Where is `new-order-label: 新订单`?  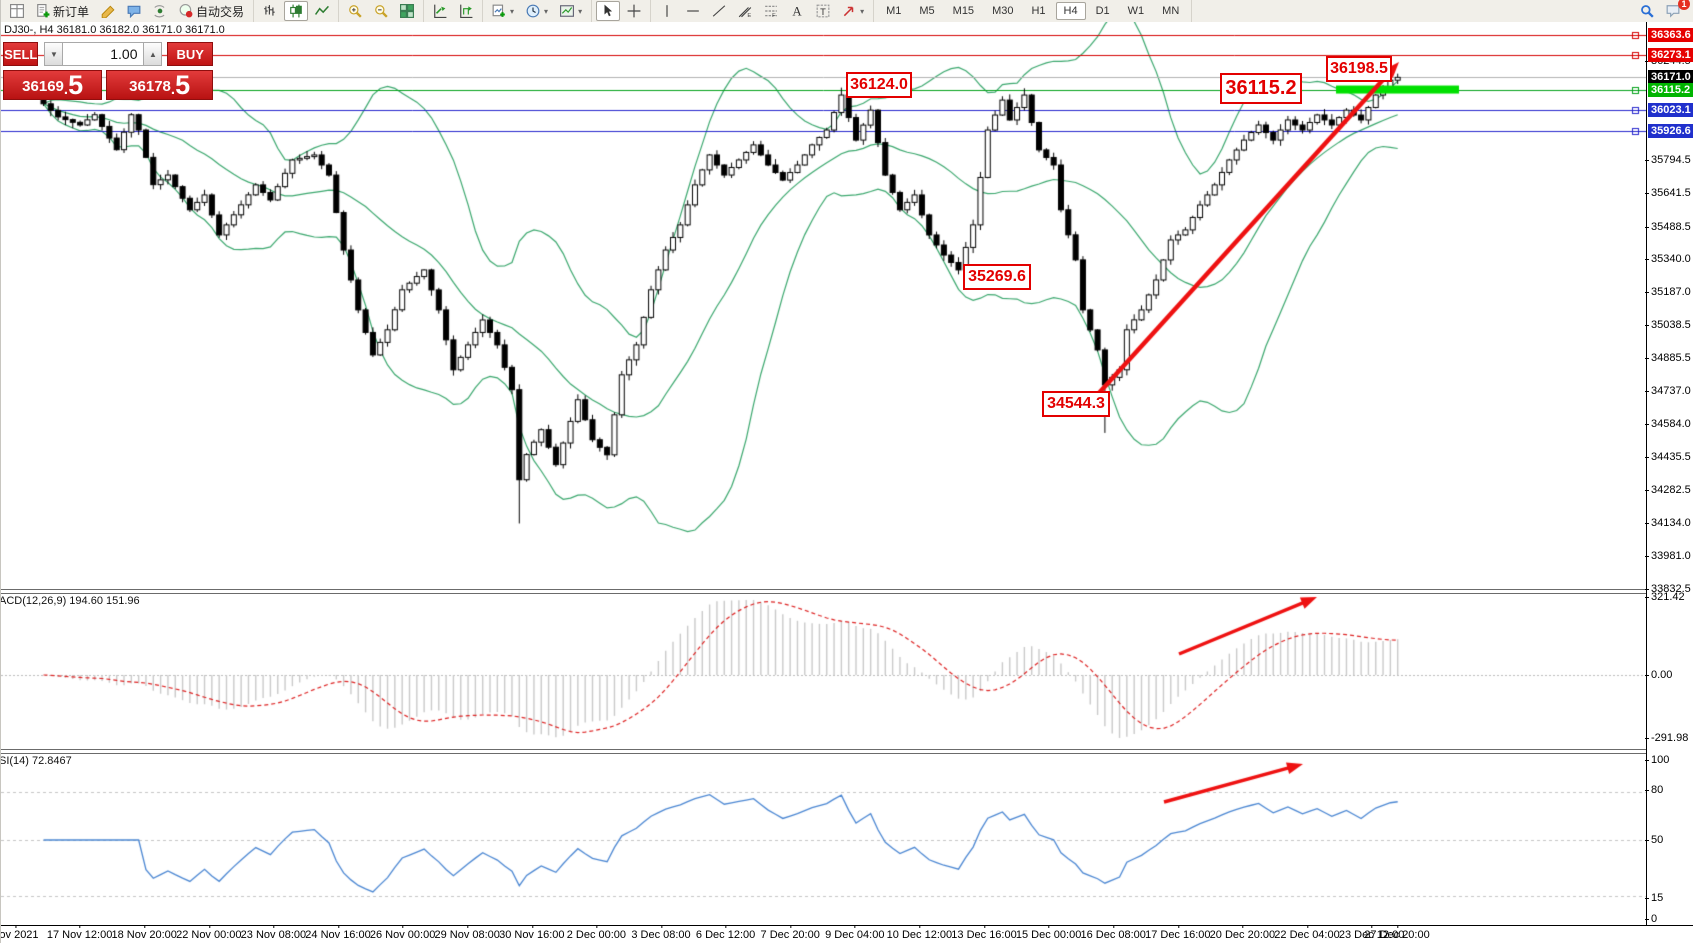
new-order-label: 新订单 is located at coordinates (71, 11).